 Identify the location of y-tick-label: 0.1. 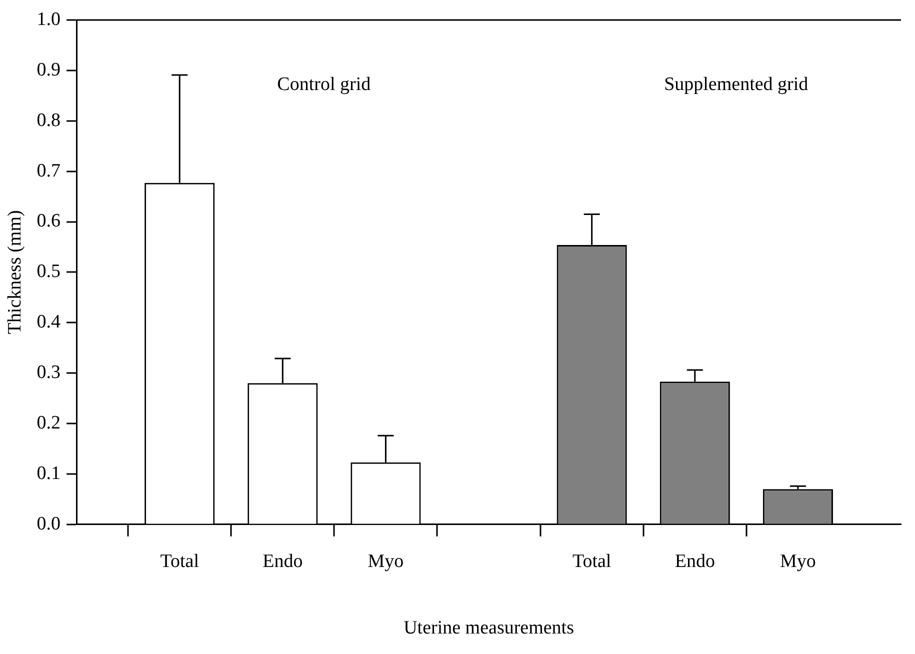
(48, 473).